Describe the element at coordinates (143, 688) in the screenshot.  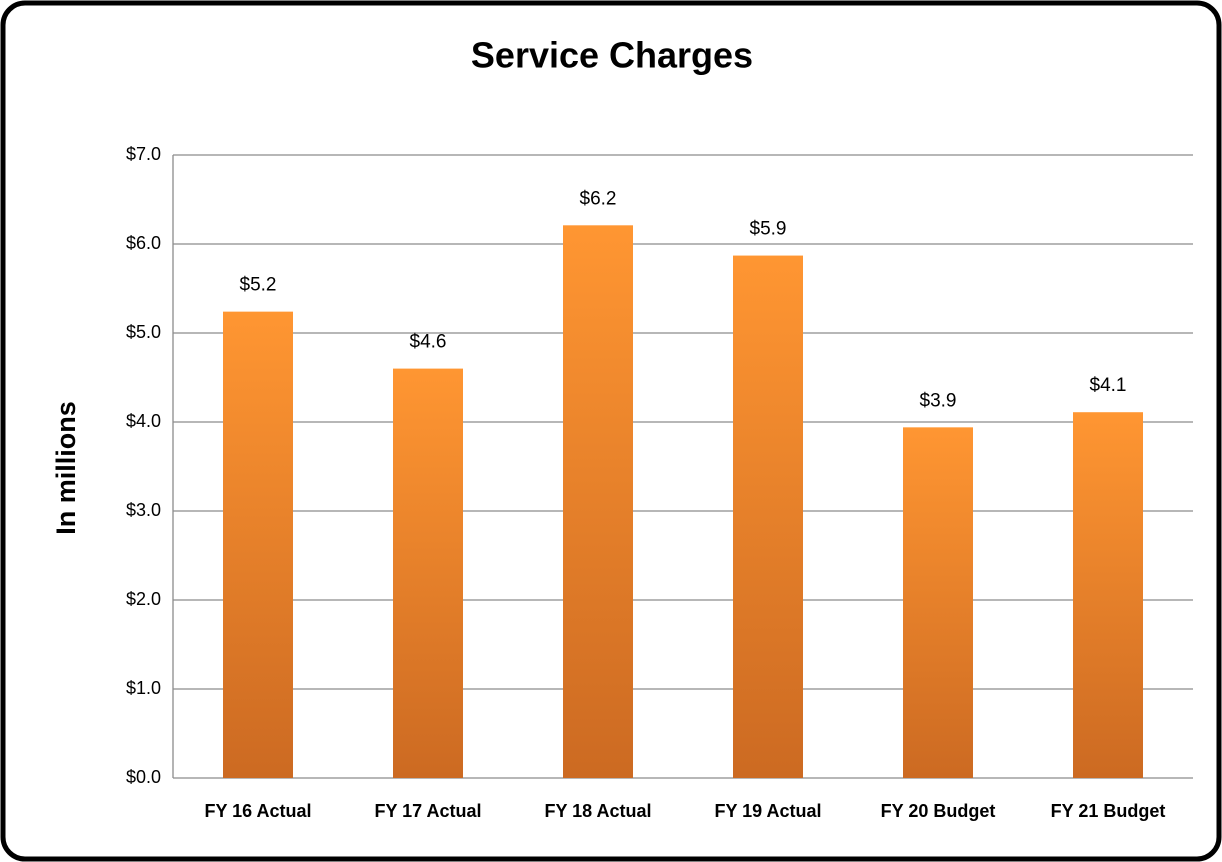
I see `y-tick-label: $1.0` at that location.